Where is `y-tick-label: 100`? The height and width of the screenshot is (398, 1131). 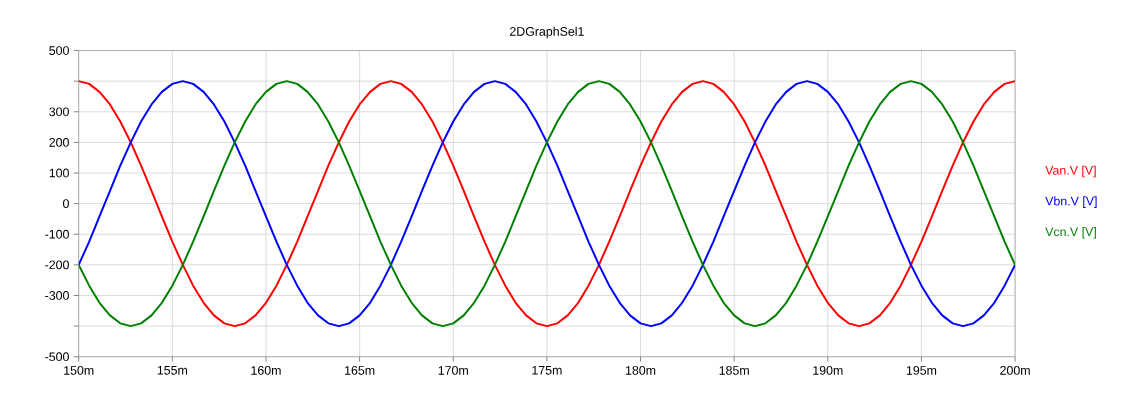
y-tick-label: 100 is located at coordinates (59, 173).